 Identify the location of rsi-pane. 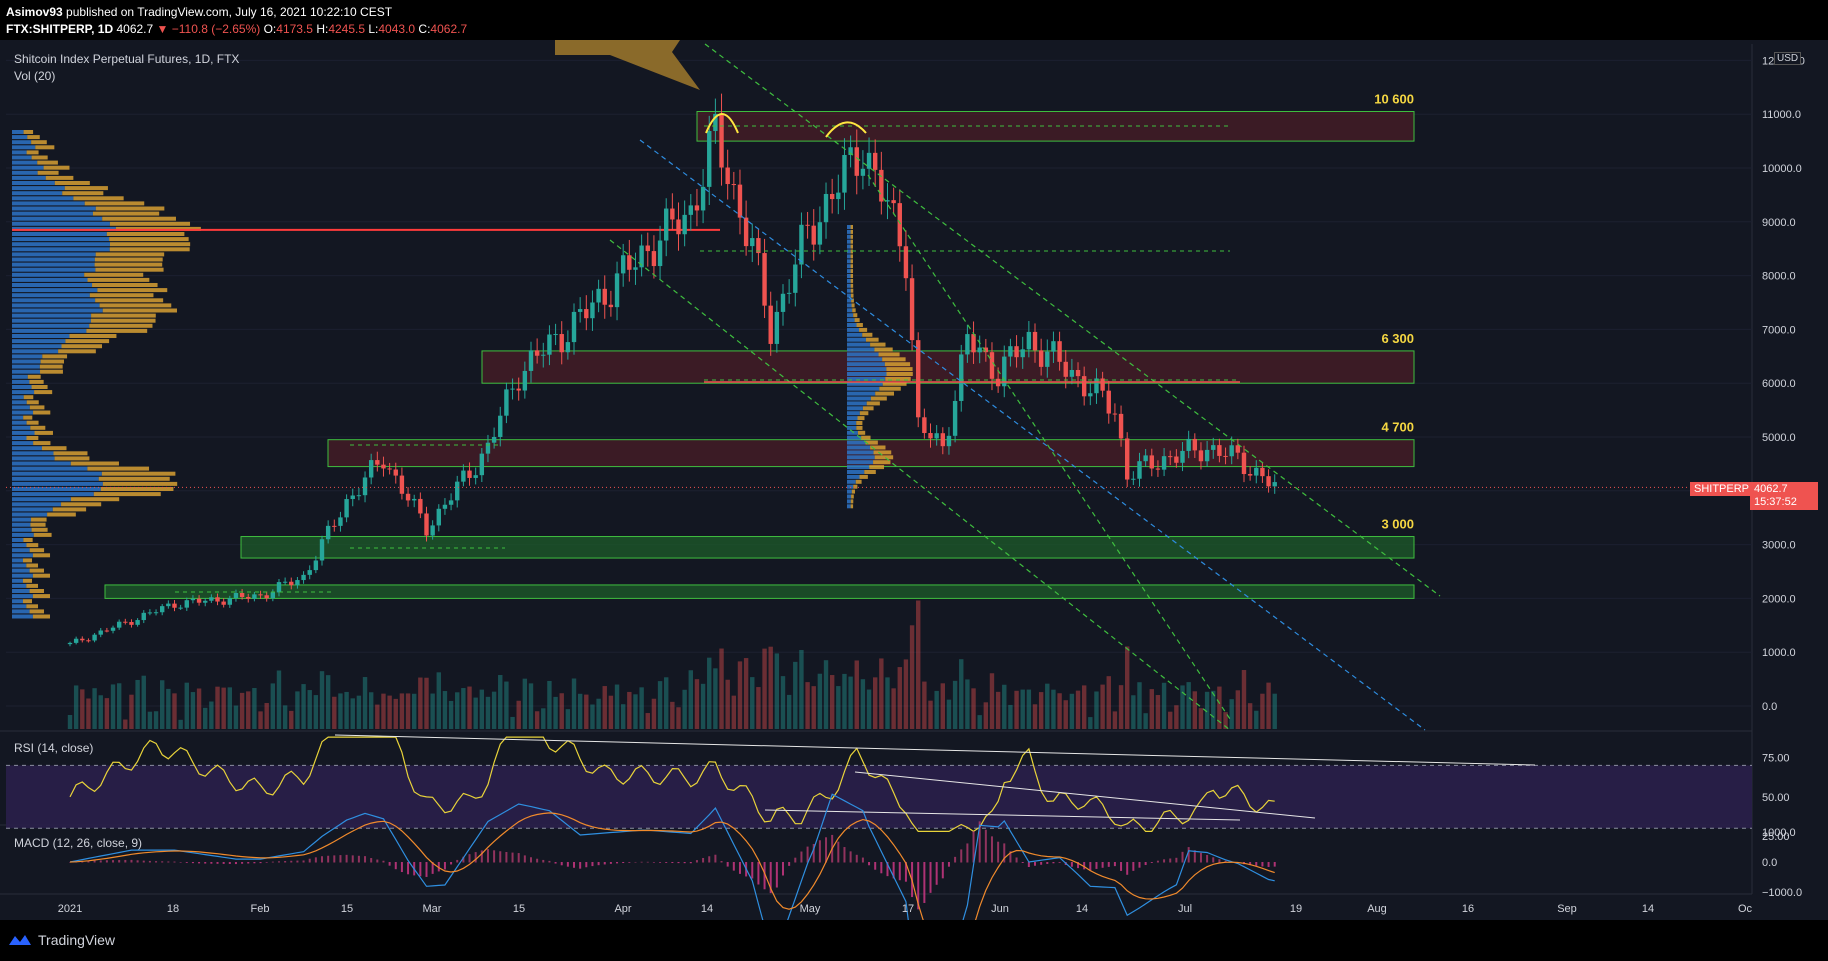
(879, 783).